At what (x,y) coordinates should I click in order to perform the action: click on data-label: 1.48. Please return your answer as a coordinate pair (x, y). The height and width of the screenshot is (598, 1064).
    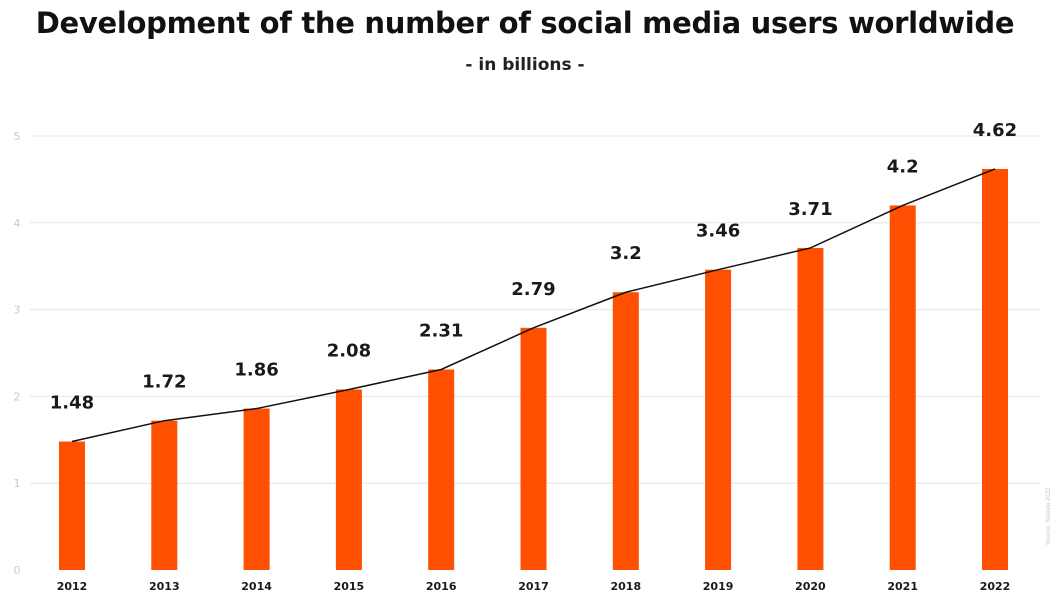
    Looking at the image, I should click on (72, 403).